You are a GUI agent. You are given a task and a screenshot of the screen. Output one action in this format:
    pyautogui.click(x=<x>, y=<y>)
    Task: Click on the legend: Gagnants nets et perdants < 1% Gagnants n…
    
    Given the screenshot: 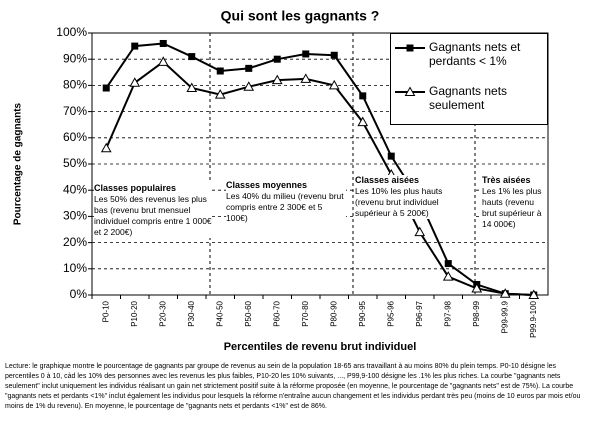 What is the action you would take?
    pyautogui.click(x=469, y=79)
    